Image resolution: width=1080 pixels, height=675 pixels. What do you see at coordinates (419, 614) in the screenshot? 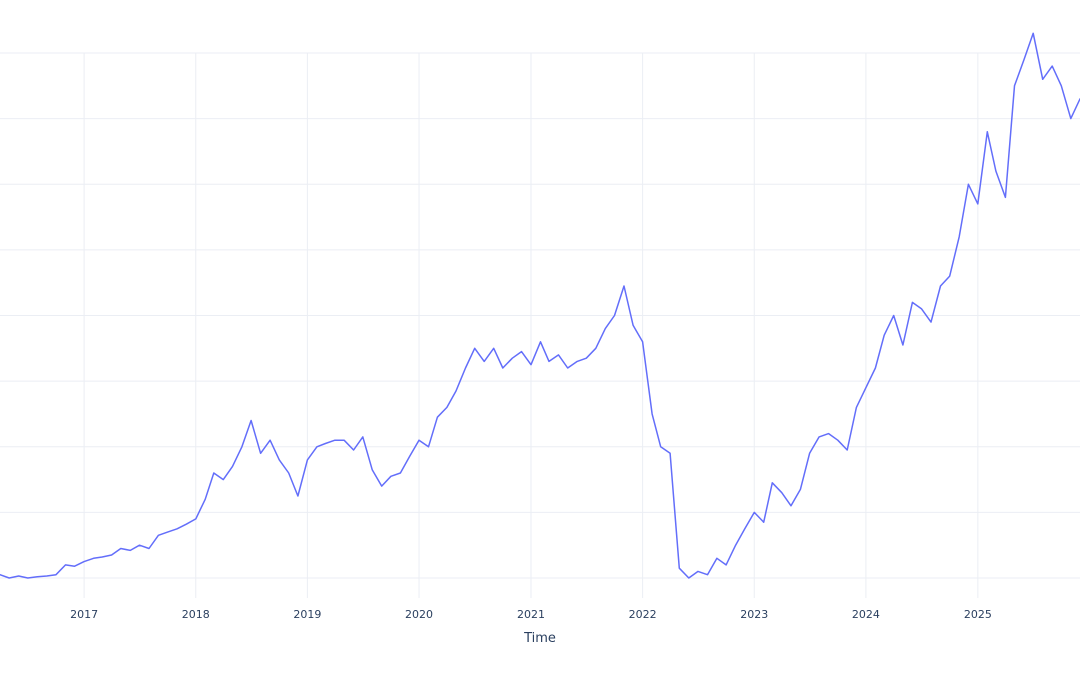
I see `x-tick-label: 2020` at bounding box center [419, 614].